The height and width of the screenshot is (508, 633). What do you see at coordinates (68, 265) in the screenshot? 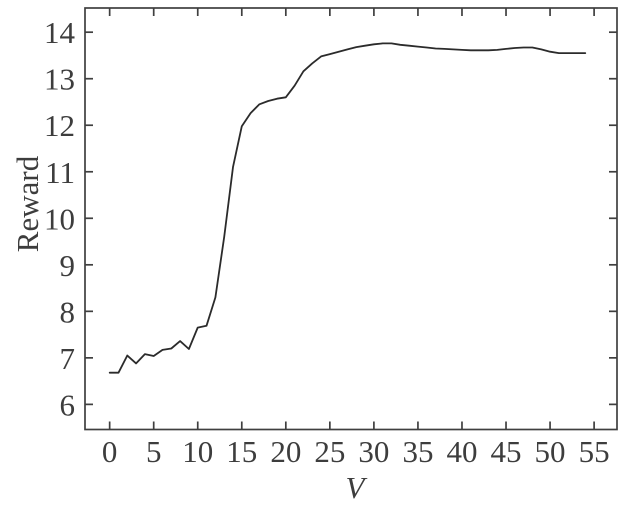
I see `y-tick-label: 9` at bounding box center [68, 265].